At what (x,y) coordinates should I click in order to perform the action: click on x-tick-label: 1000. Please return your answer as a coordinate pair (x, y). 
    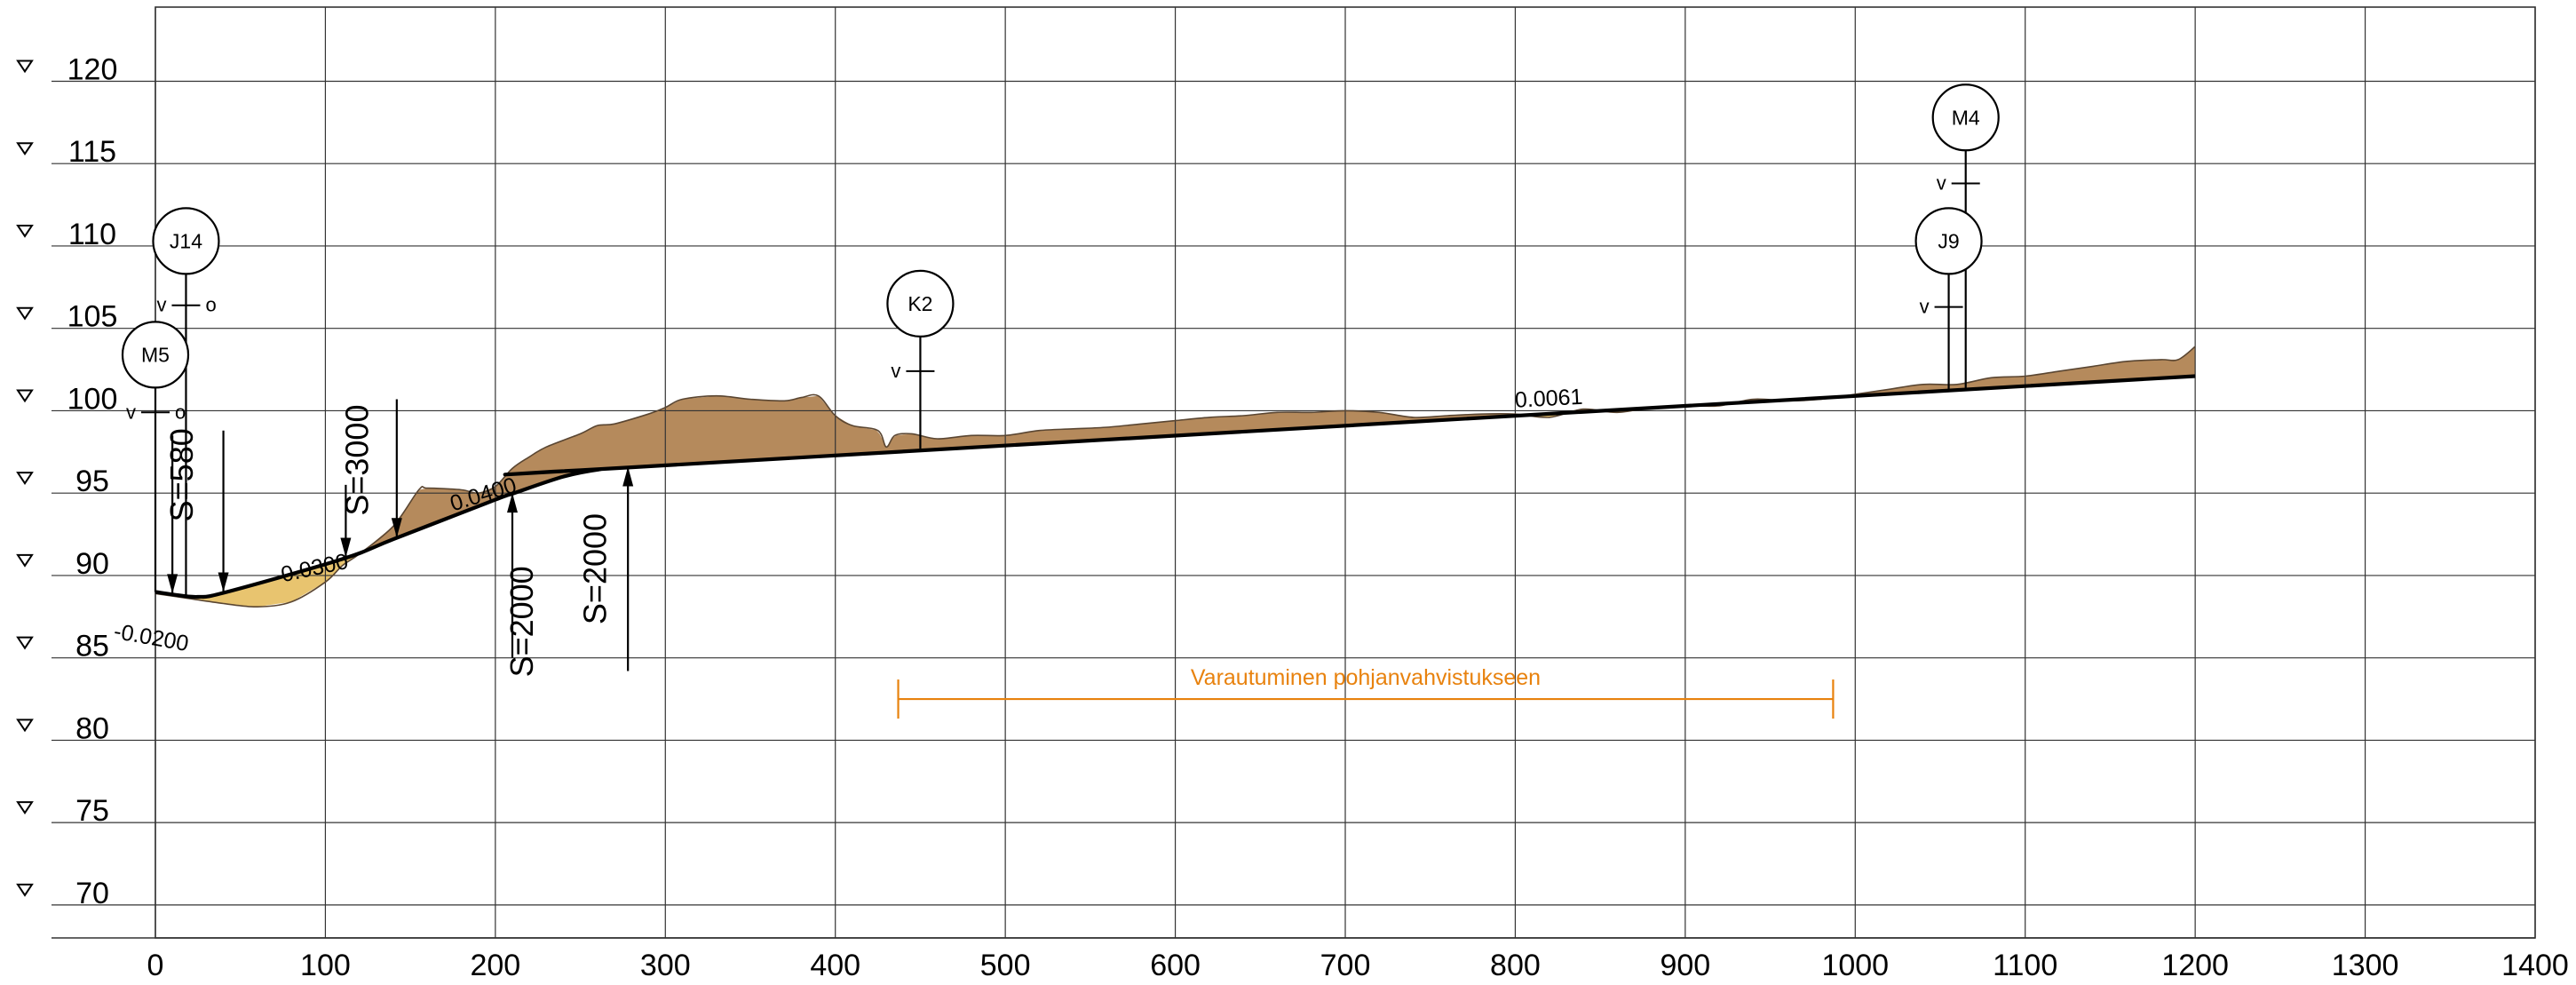
    Looking at the image, I should click on (1855, 965).